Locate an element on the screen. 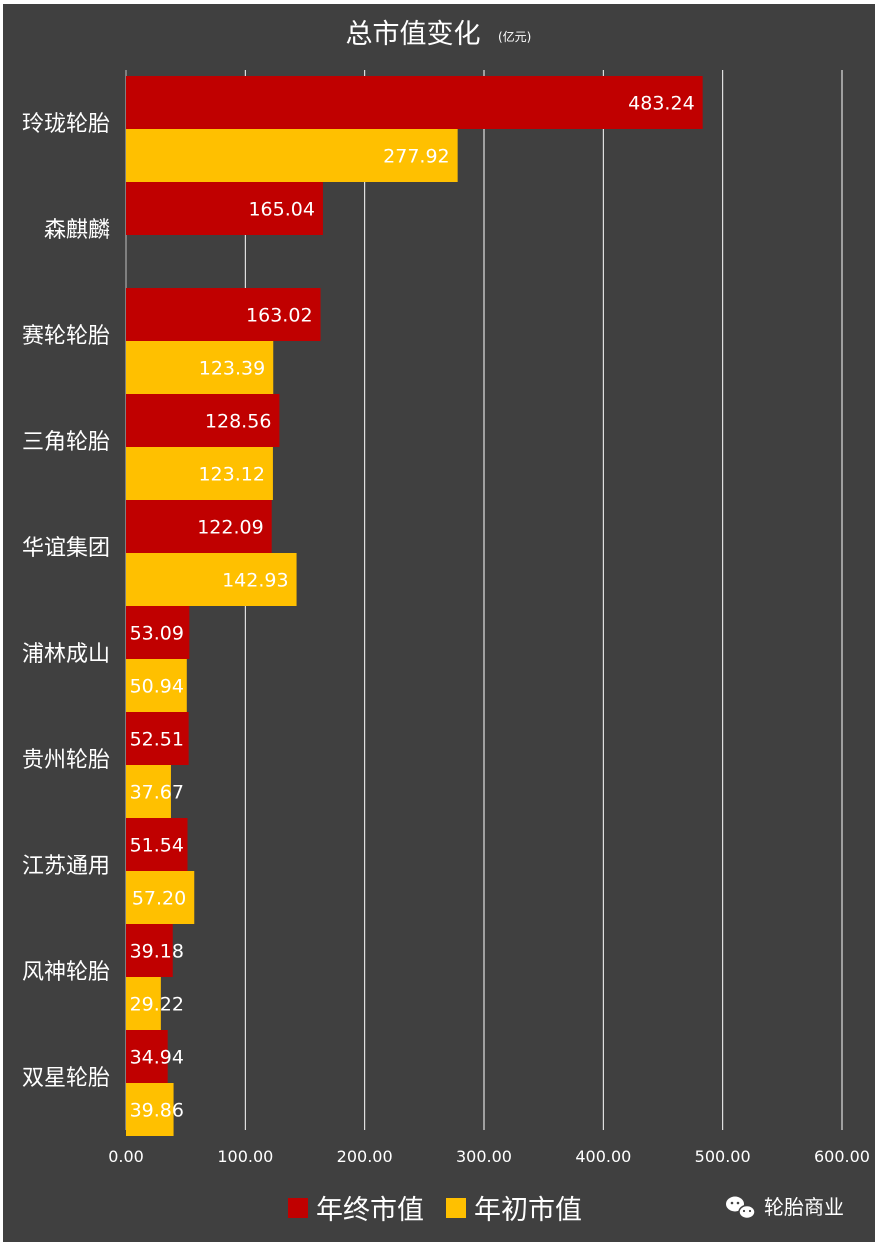  data-label: 37.67 is located at coordinates (157, 793).